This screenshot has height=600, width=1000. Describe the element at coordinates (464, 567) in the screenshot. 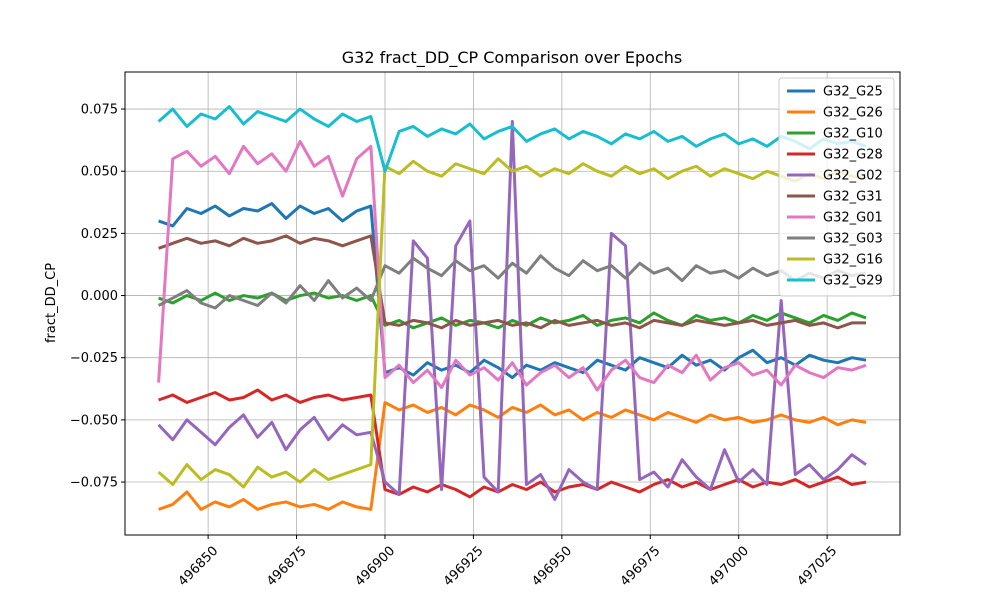

I see `x-tick-label: 496925` at that location.